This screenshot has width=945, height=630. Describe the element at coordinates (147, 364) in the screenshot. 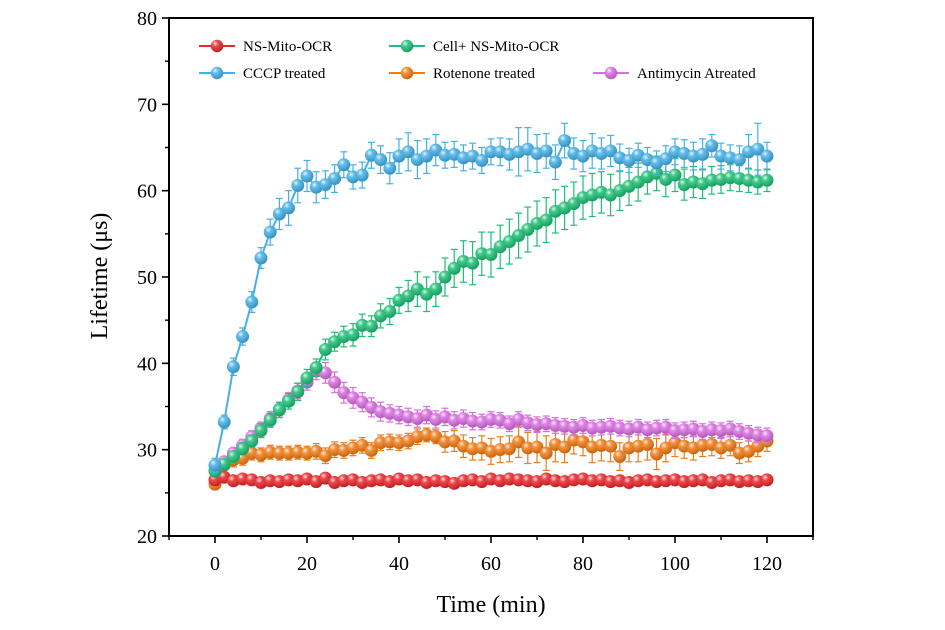

I see `y-tick-label: 40` at that location.